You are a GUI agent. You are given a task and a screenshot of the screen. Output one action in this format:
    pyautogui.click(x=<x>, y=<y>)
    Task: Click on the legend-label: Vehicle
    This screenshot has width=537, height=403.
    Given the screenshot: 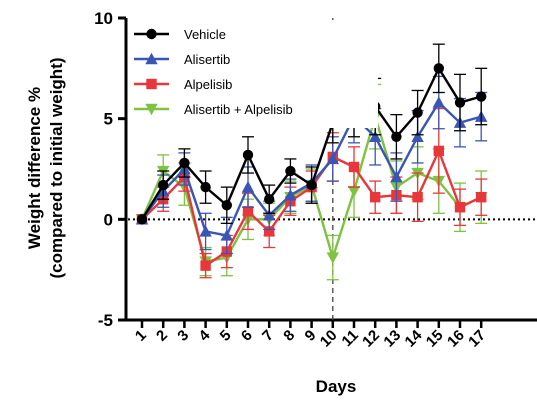 What is the action you would take?
    pyautogui.click(x=205, y=34)
    